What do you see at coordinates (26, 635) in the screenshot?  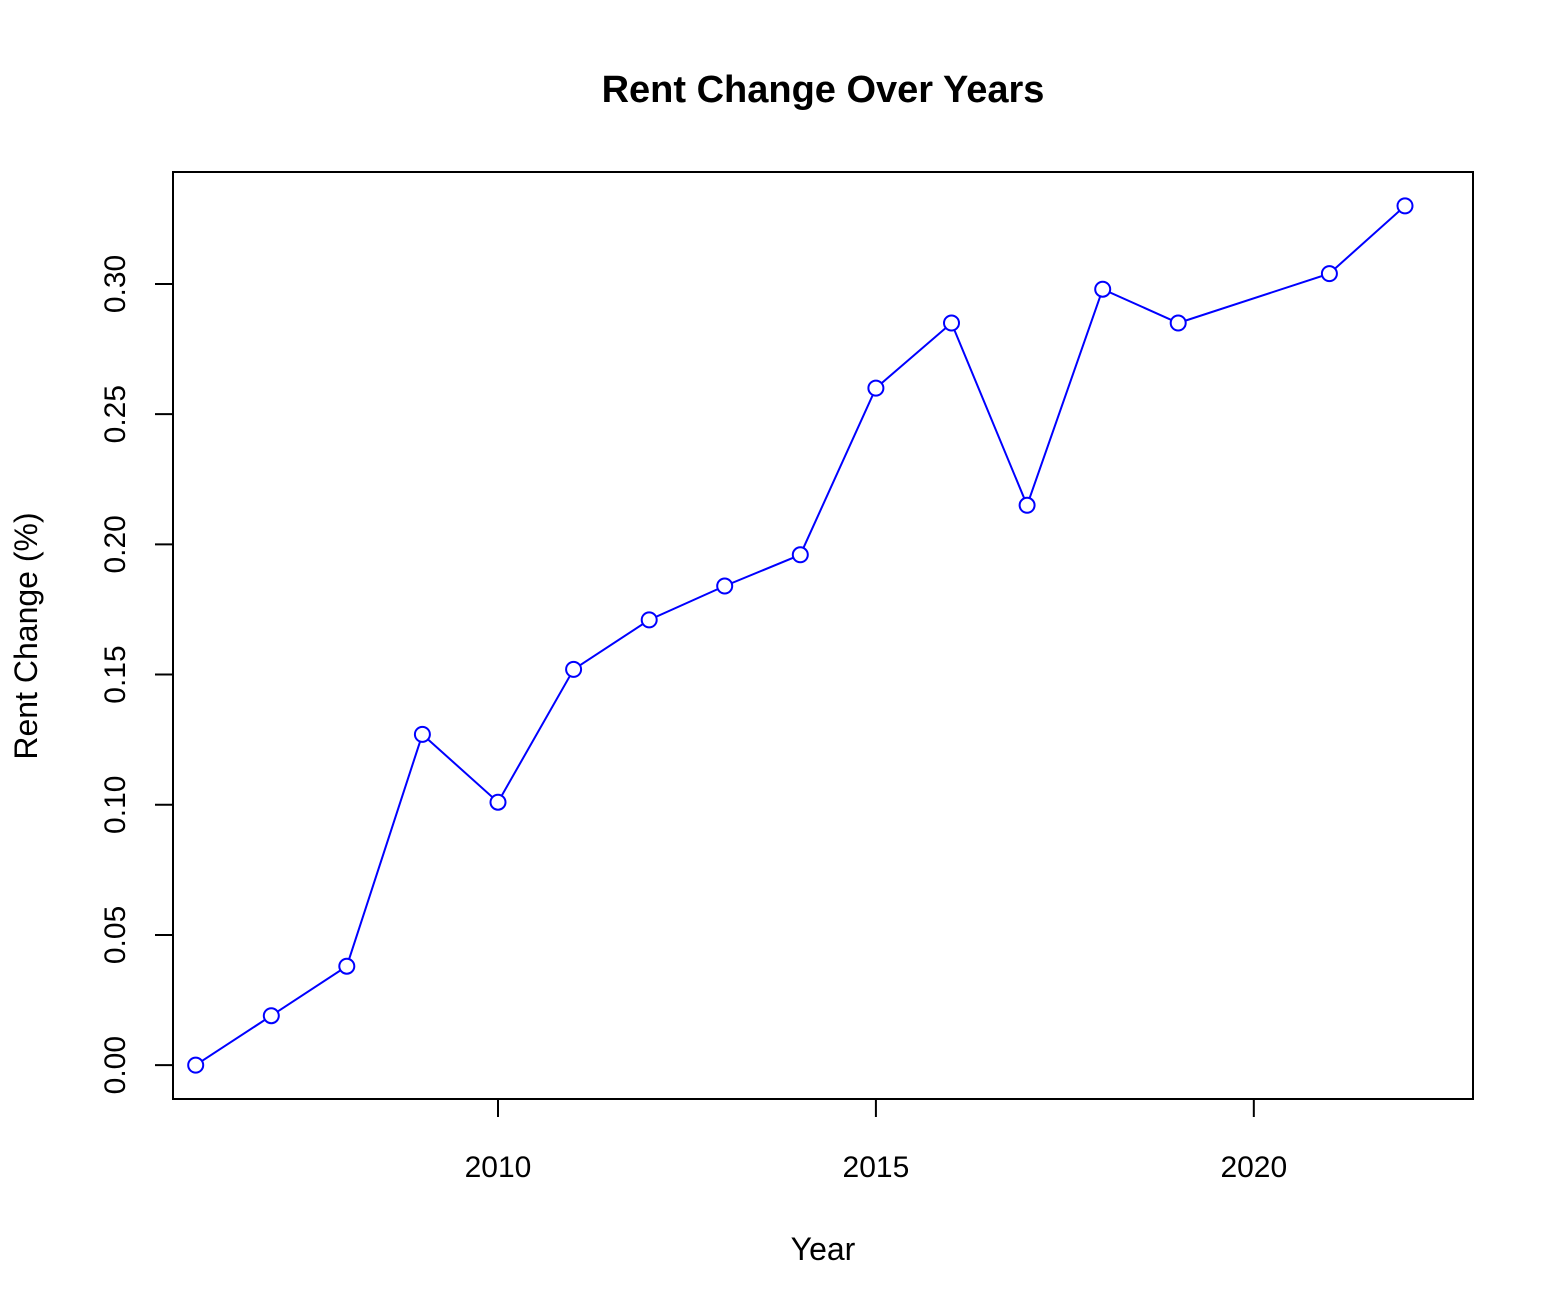 I see `y-axis-label: Rent Change (%)` at bounding box center [26, 635].